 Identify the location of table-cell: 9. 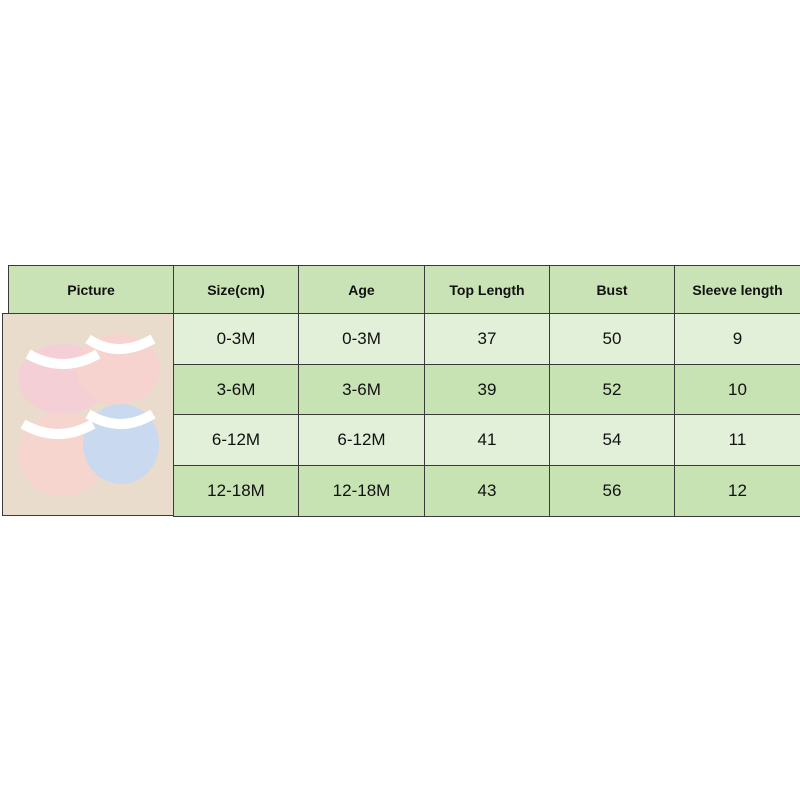
(737, 339).